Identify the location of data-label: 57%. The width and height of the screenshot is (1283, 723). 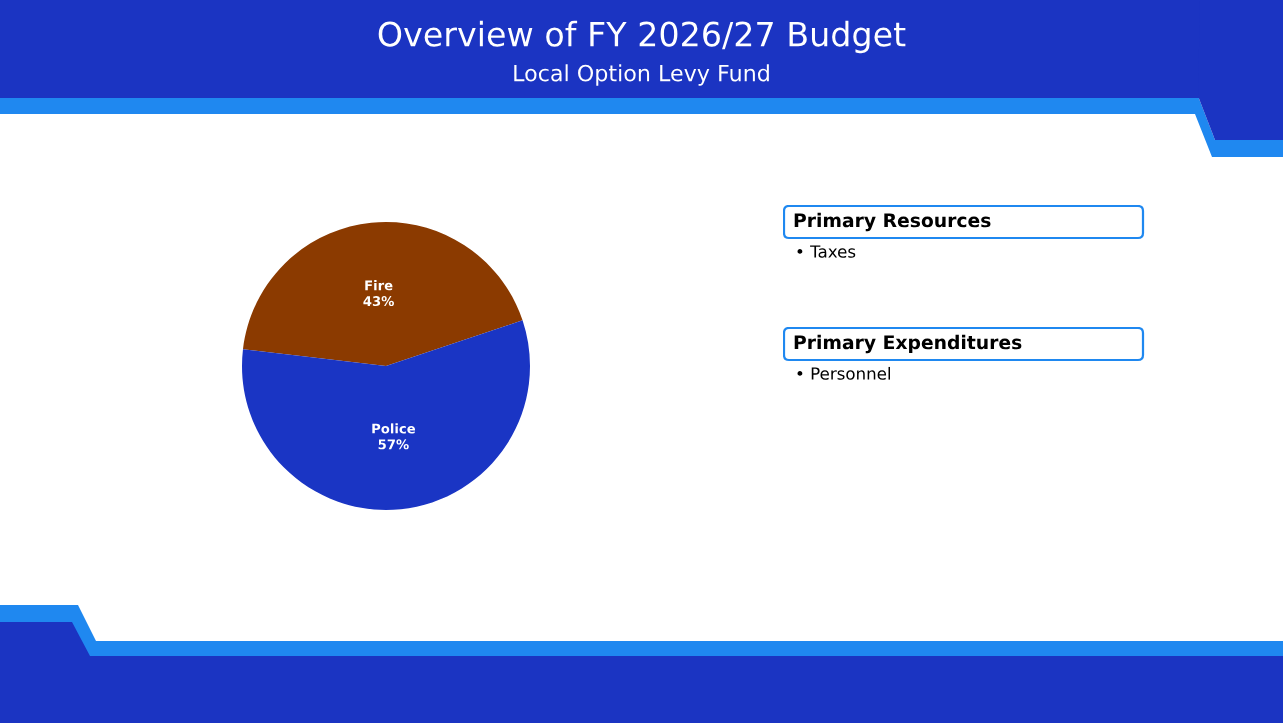
(393, 444).